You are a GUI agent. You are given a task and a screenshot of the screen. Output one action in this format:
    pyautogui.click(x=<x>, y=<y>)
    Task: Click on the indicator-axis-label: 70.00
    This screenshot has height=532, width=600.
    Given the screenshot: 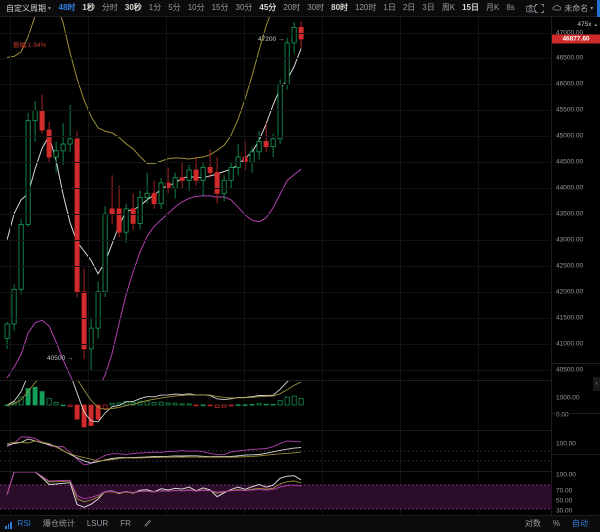 What is the action you would take?
    pyautogui.click(x=564, y=491)
    